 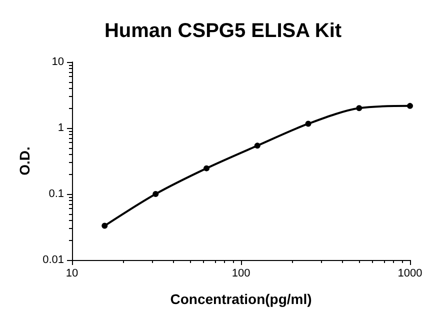 I want to click on y-tick-label: 0.01, so click(x=53, y=260).